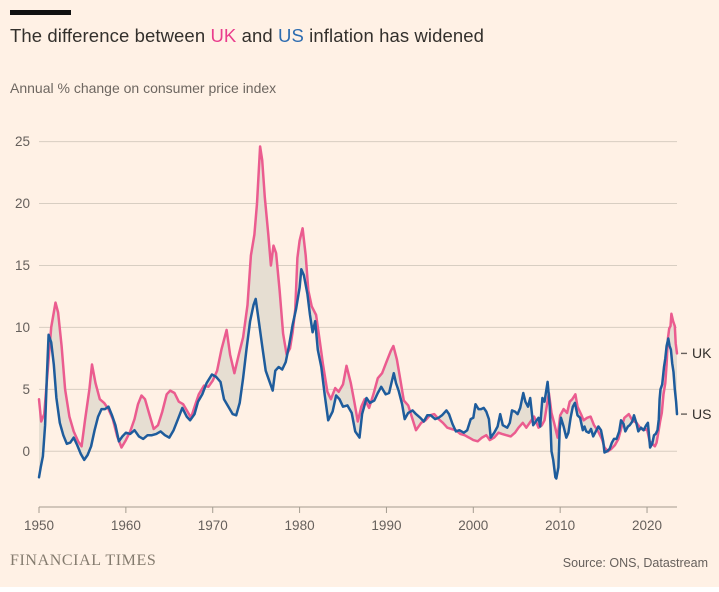 Image resolution: width=719 pixels, height=592 pixels. I want to click on y-tick-label: 20, so click(22, 203).